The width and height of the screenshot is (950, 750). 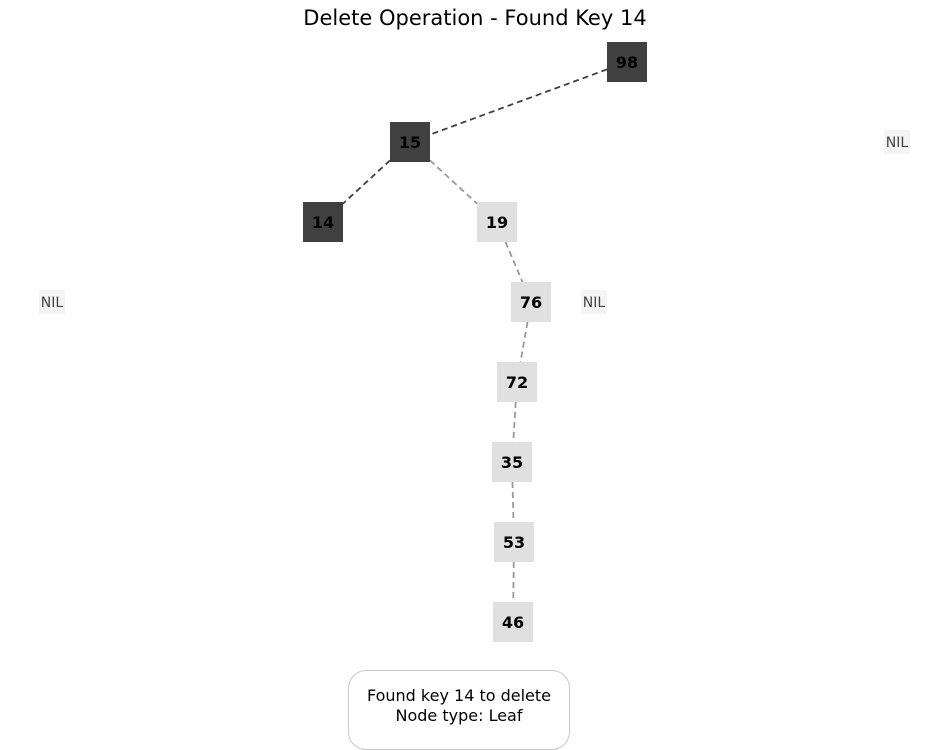 I want to click on node-key-label: 19, so click(x=497, y=222).